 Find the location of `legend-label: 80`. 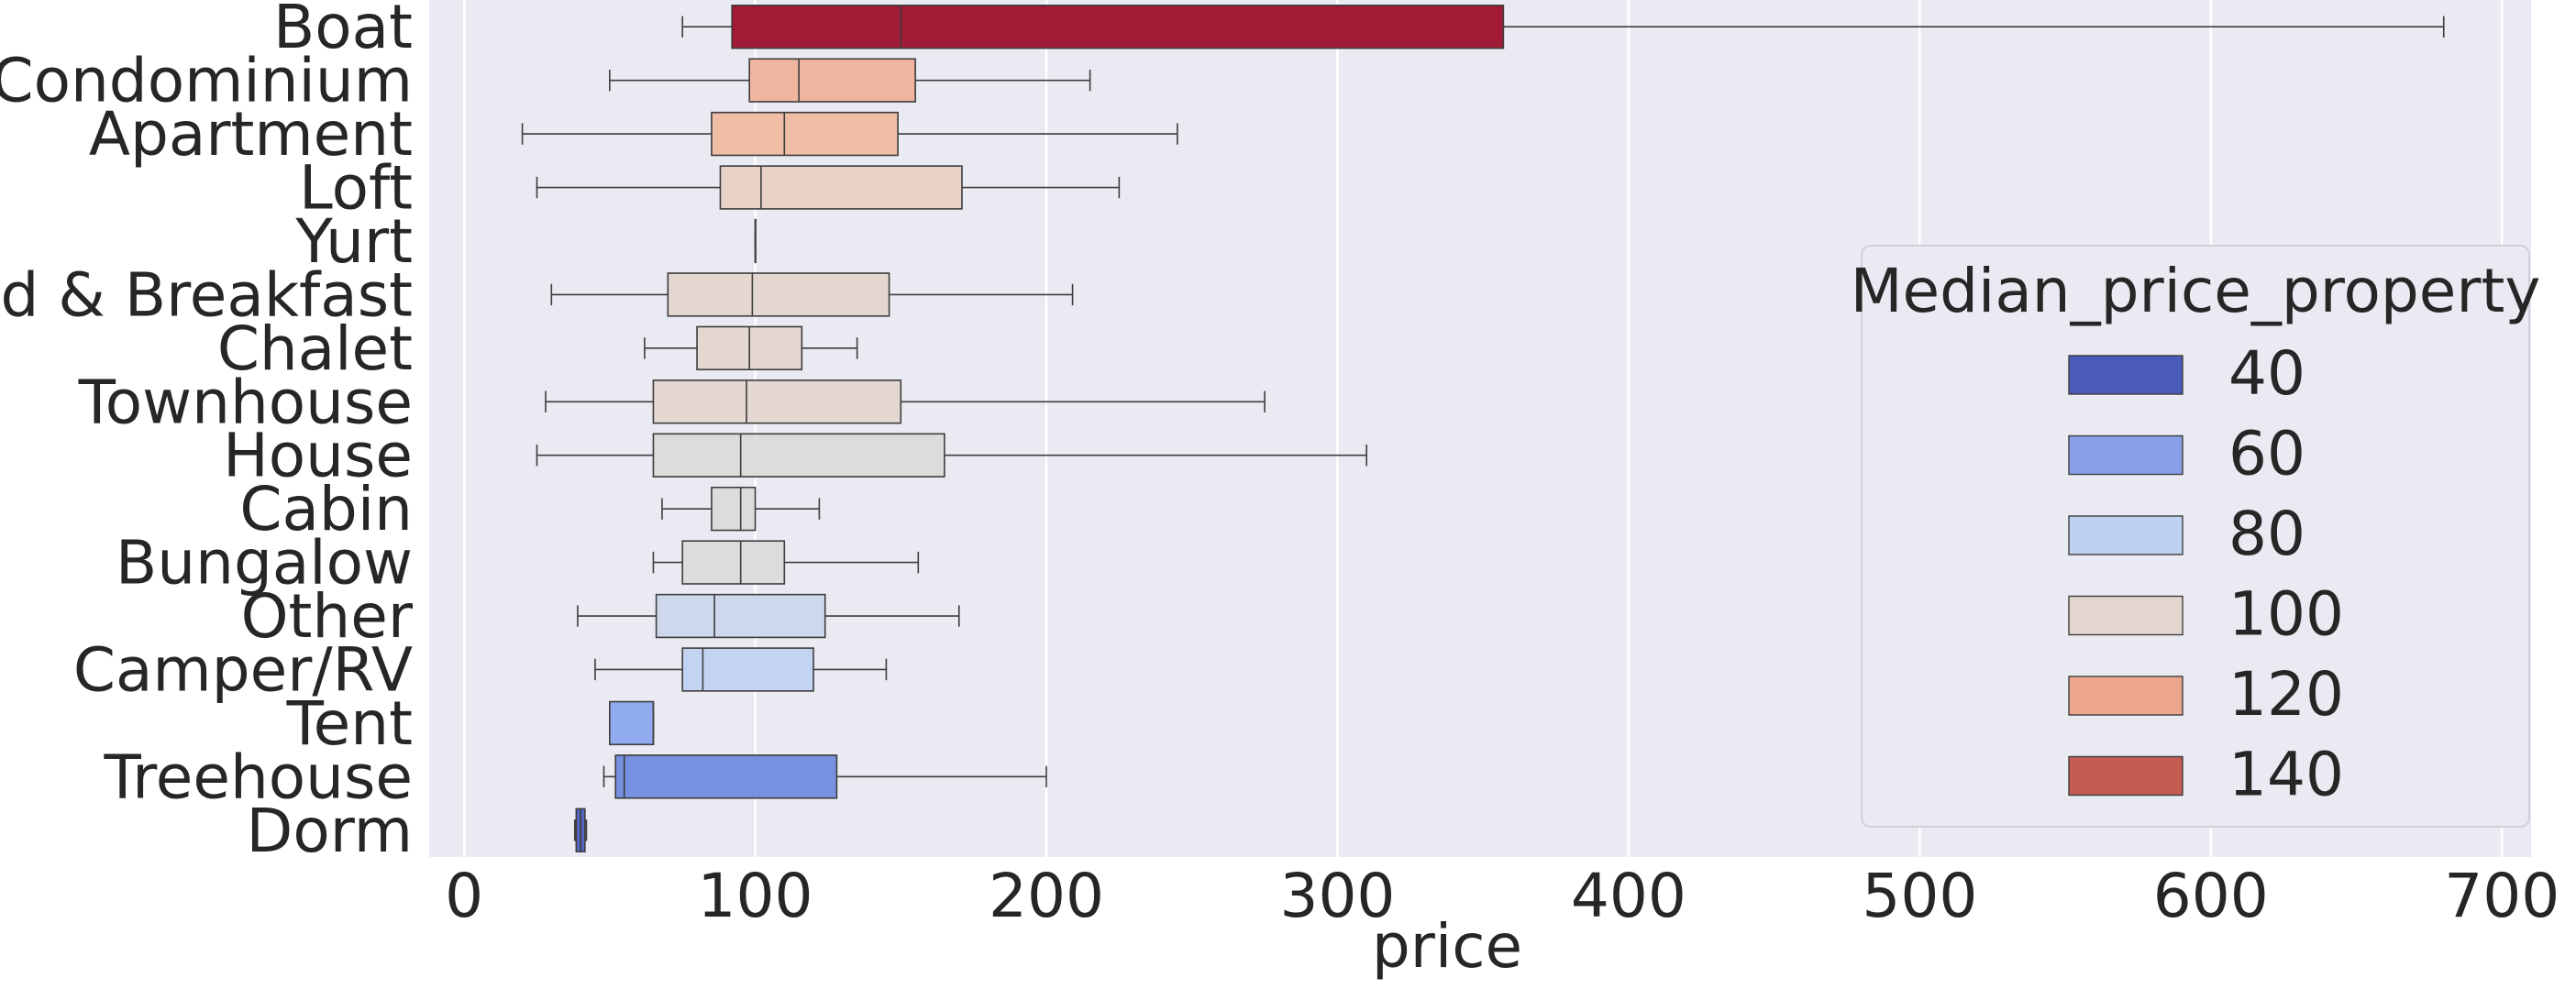

legend-label: 80 is located at coordinates (2266, 534).